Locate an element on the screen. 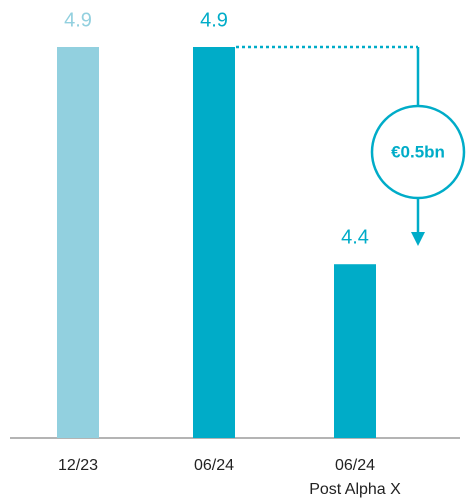 This screenshot has width=467, height=502. x-tick-label: 12/23 is located at coordinates (78, 465).